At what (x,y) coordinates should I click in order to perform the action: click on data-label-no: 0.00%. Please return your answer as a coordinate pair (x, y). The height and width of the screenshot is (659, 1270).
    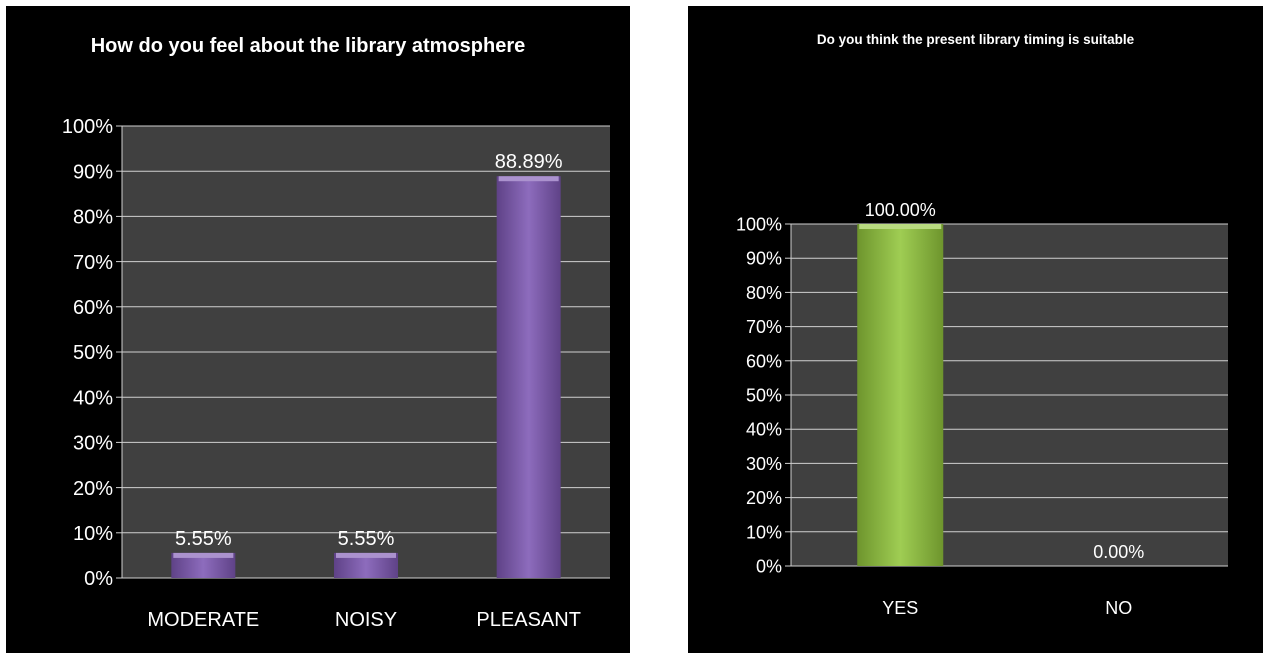
    Looking at the image, I should click on (1118, 552).